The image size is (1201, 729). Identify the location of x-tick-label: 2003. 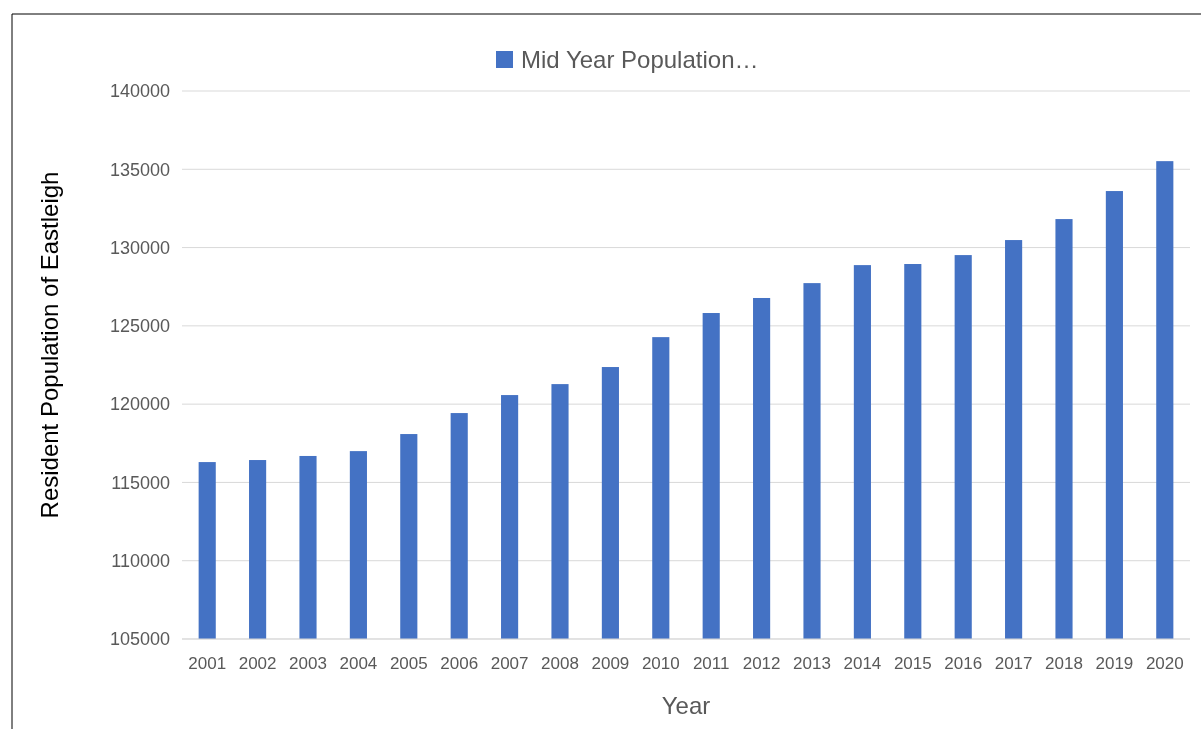
(308, 663).